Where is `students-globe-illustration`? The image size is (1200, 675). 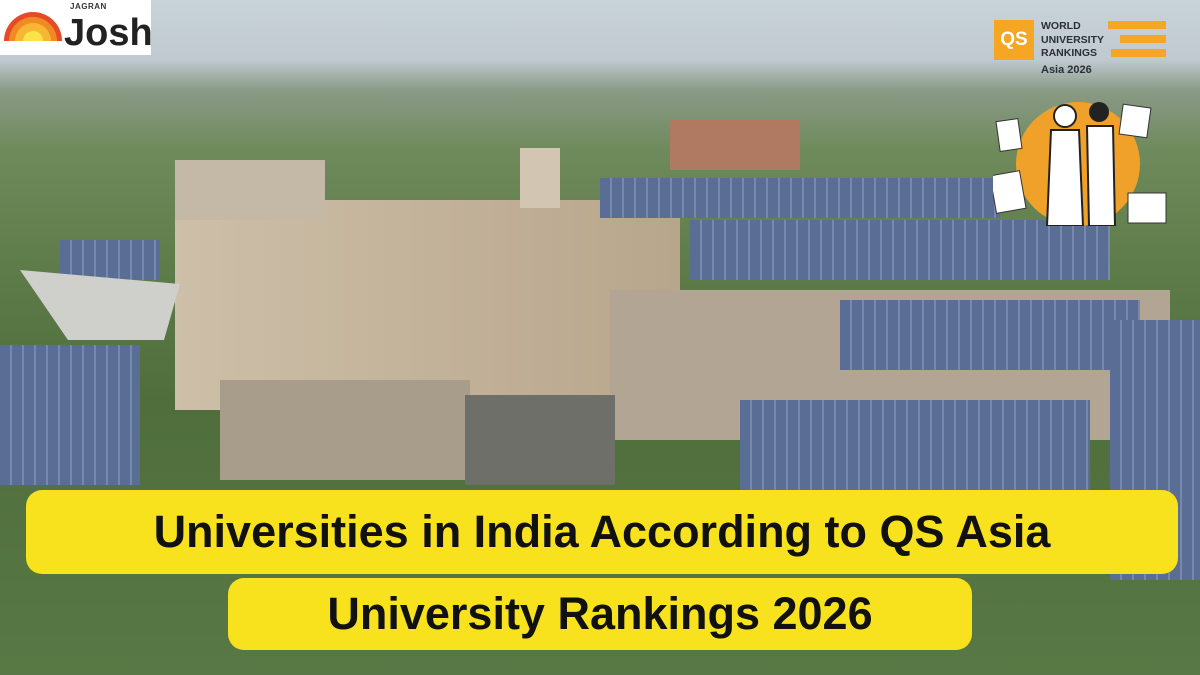
students-globe-illustration is located at coordinates (1080, 164).